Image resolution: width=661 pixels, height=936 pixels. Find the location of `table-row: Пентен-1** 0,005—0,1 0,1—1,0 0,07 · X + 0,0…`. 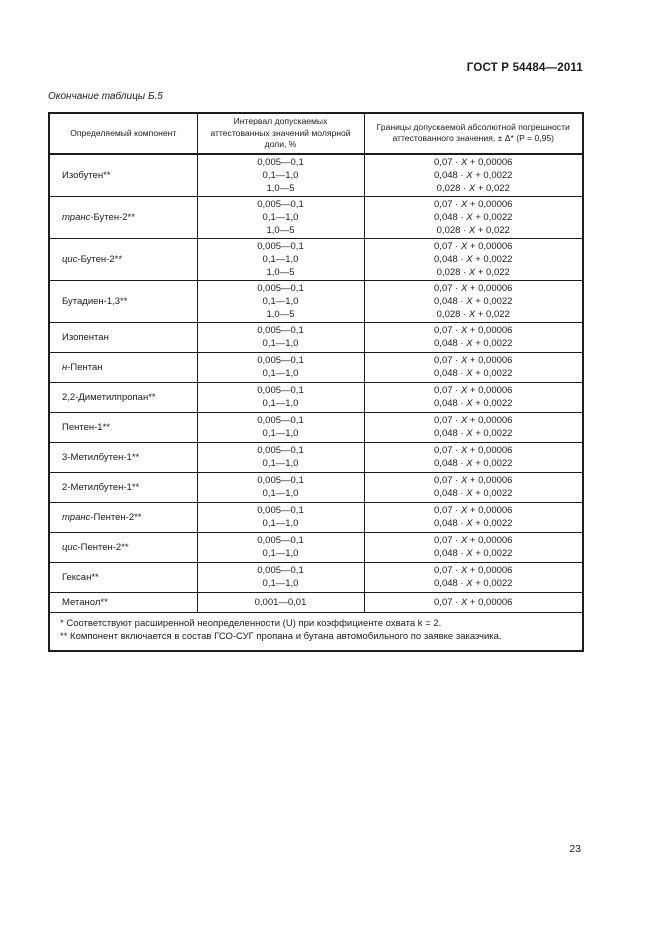

table-row: Пентен-1** 0,005—0,1 0,1—1,0 0,07 · X + 0,0… is located at coordinates (316, 427).